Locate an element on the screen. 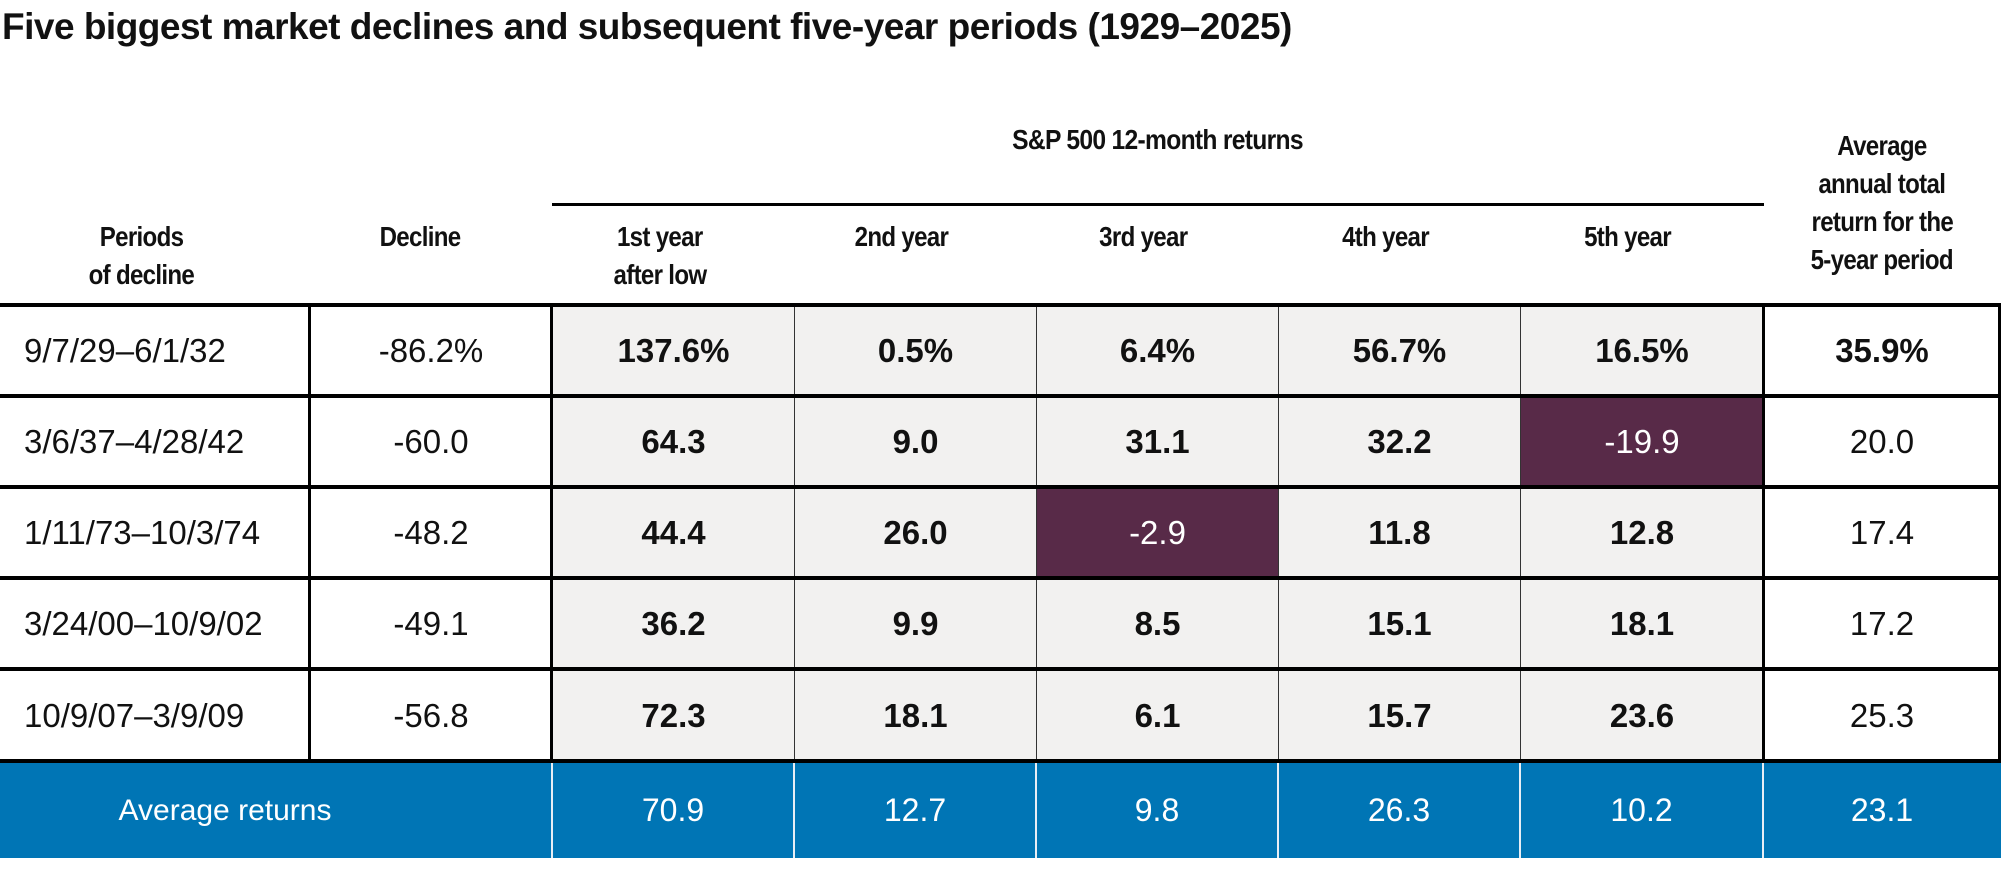  column-group-rule is located at coordinates (1158, 204).